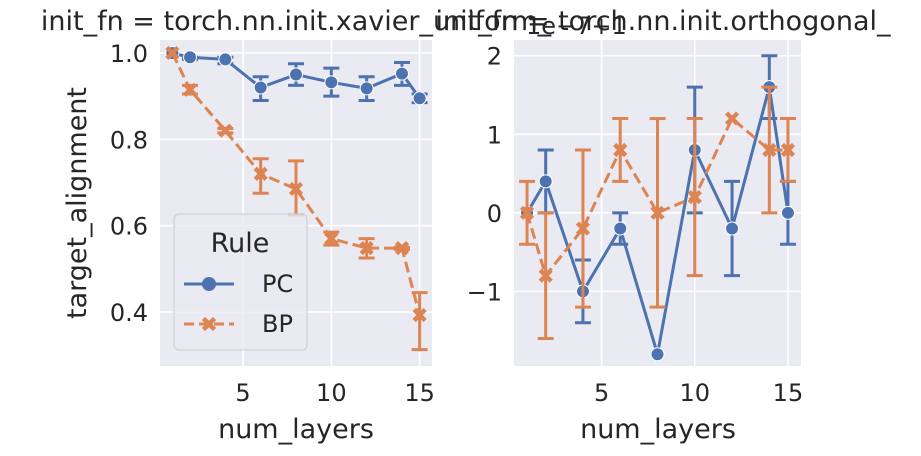 This screenshot has width=921, height=456. I want to click on left-y-tick-labels: 0.4 0.6 0.8 1.0, so click(129, 183).